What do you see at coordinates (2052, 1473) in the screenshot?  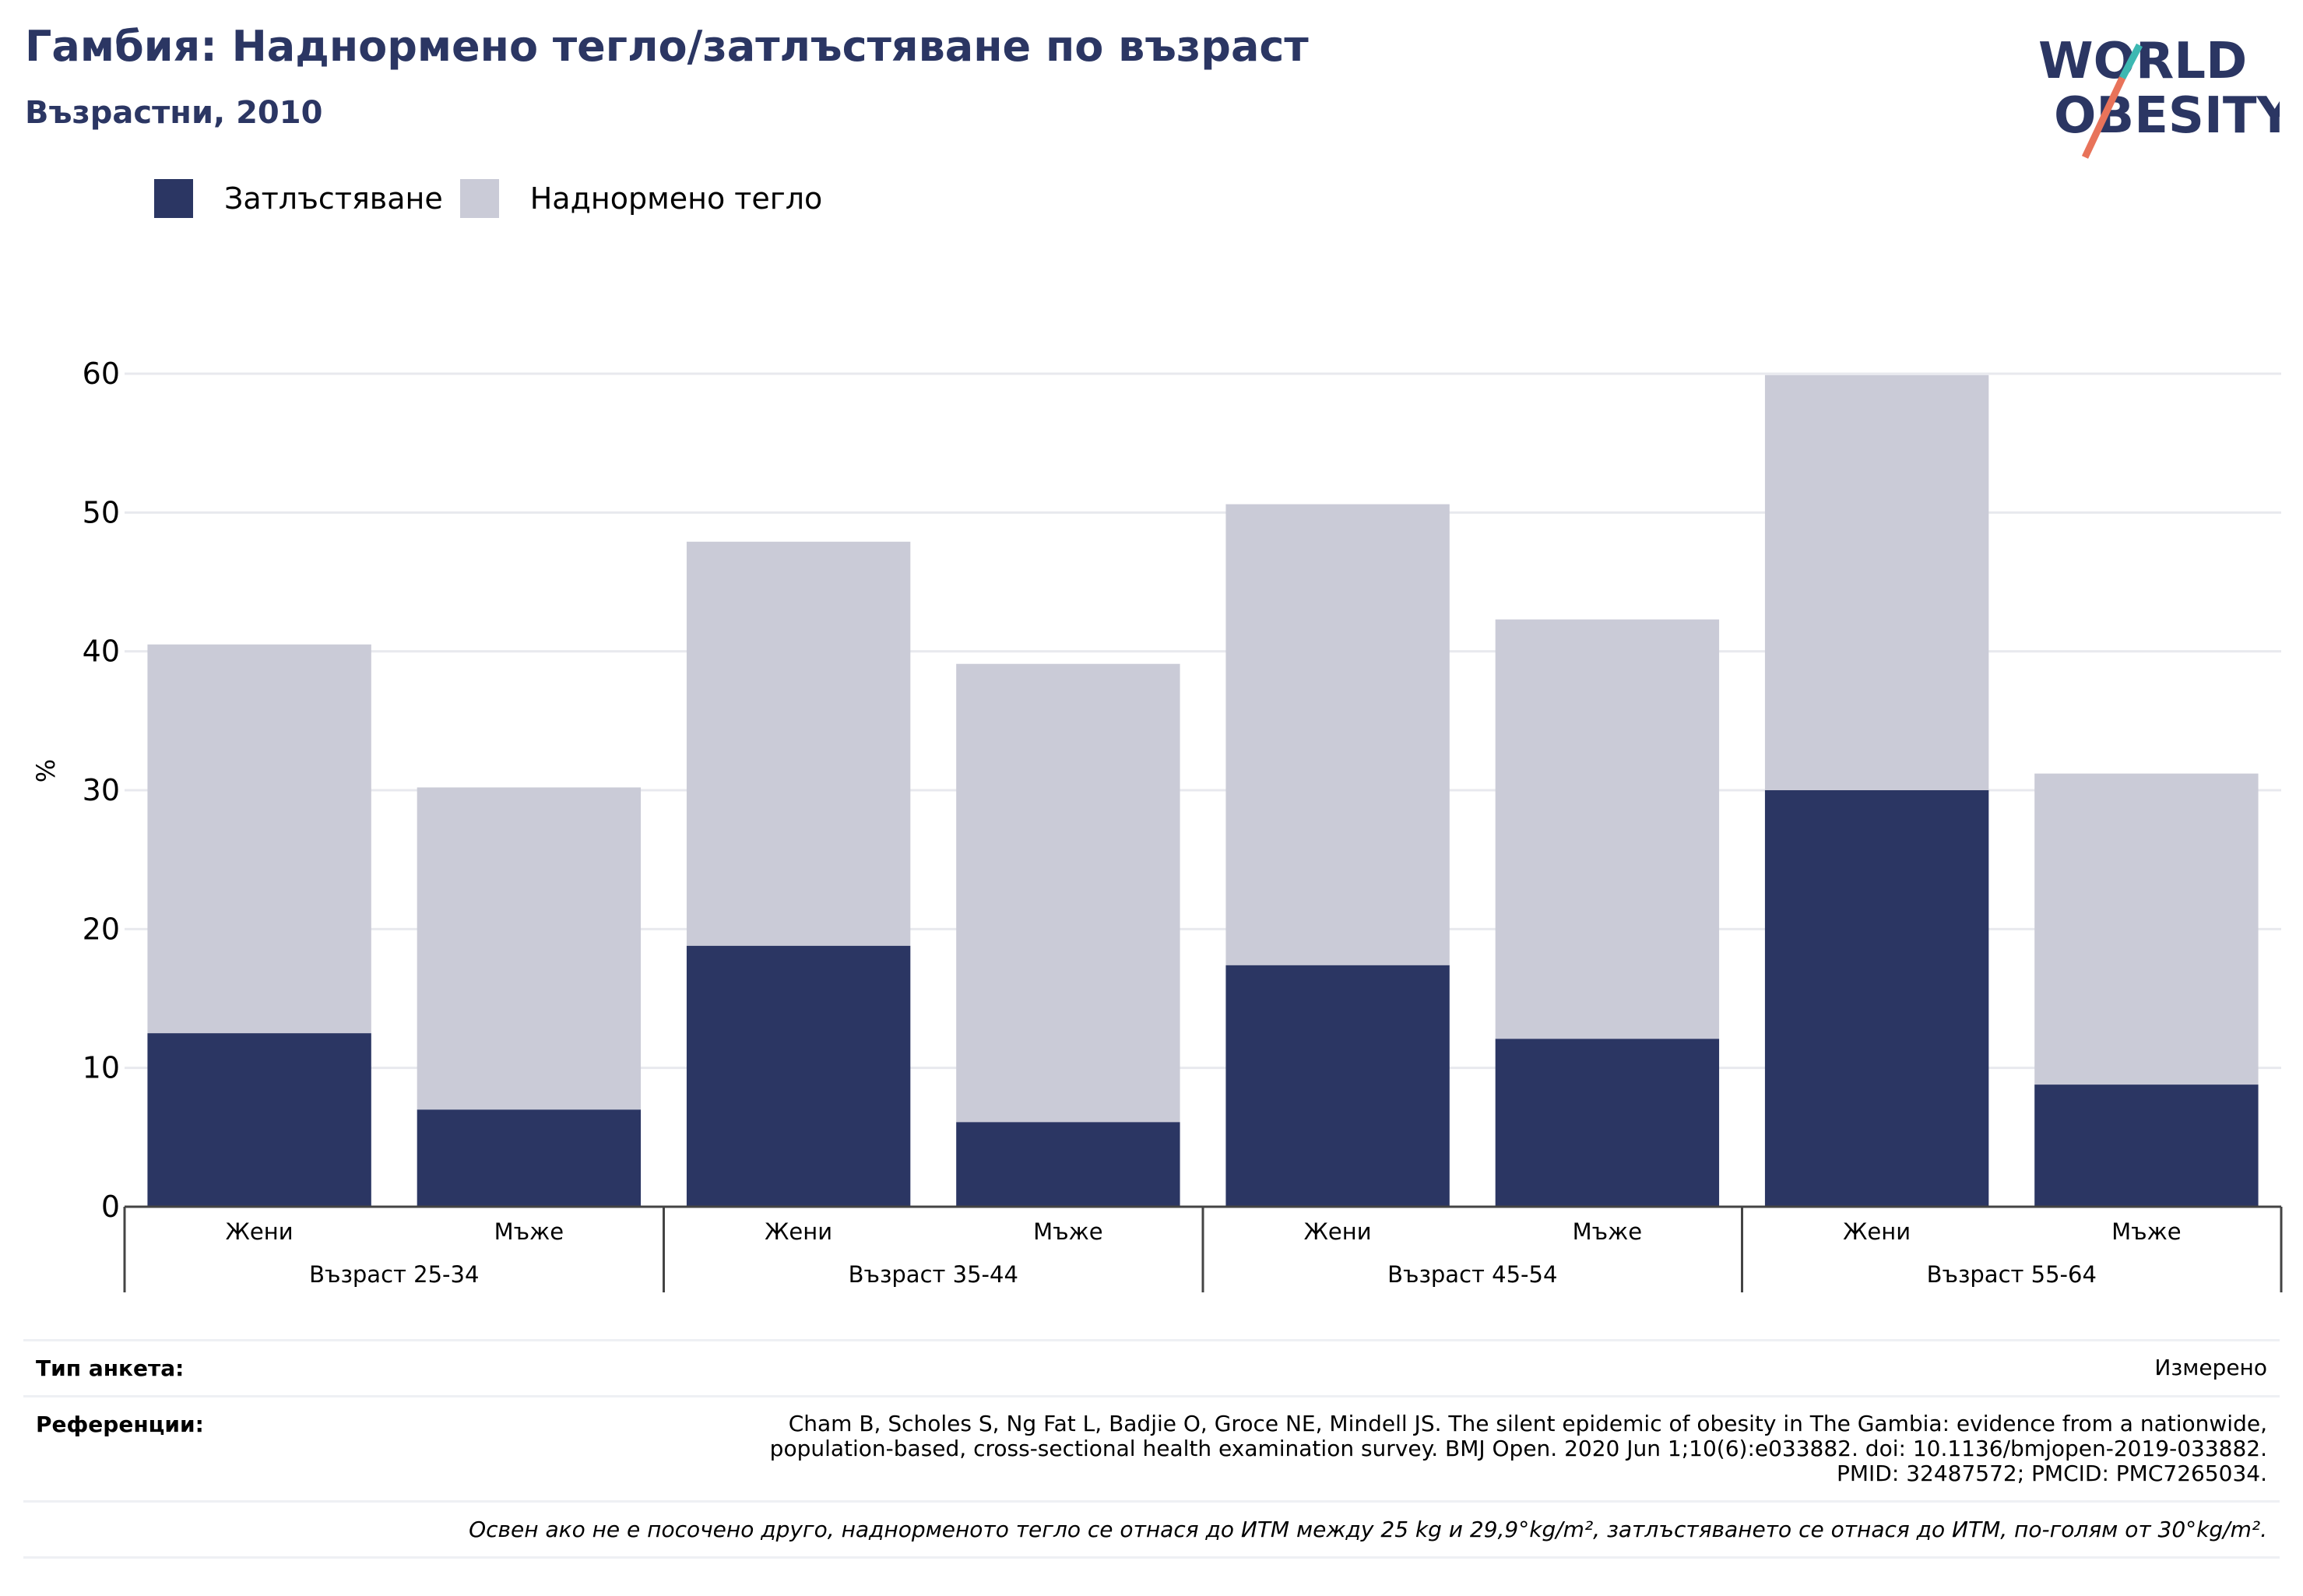 I see `reference-line: PMID: 32487572; PMCID: PMC7265034.` at bounding box center [2052, 1473].